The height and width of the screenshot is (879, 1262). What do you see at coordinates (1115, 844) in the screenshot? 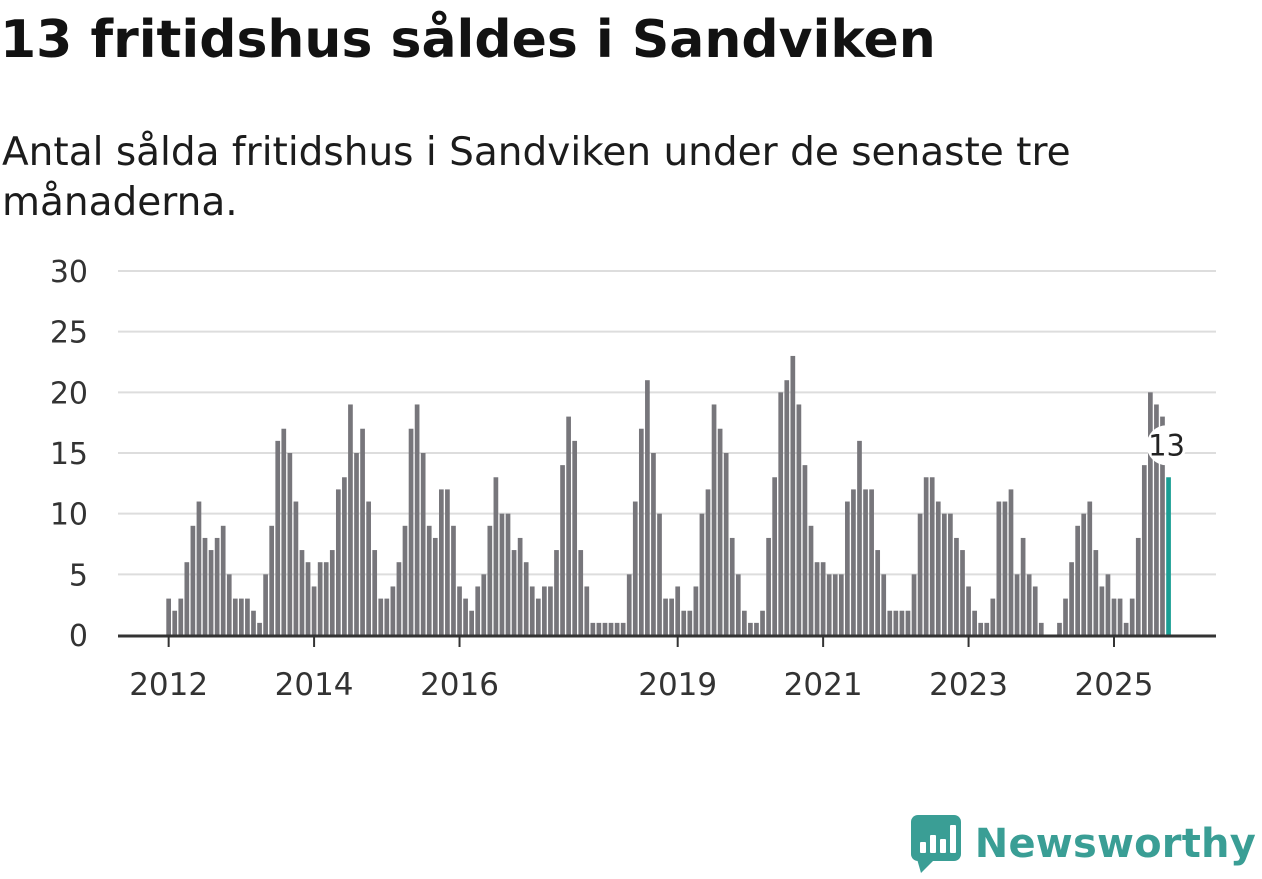
I see `brand-name: Newsworthy` at bounding box center [1115, 844].